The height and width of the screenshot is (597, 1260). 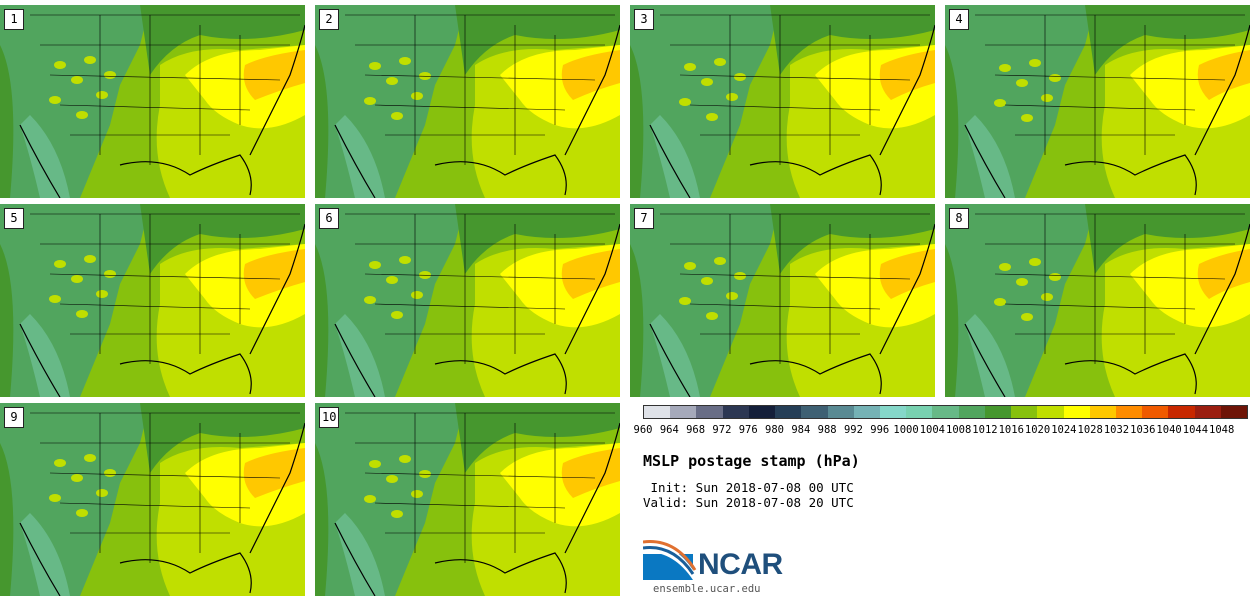 What do you see at coordinates (782, 101) in the screenshot?
I see `map-panel: 3` at bounding box center [782, 101].